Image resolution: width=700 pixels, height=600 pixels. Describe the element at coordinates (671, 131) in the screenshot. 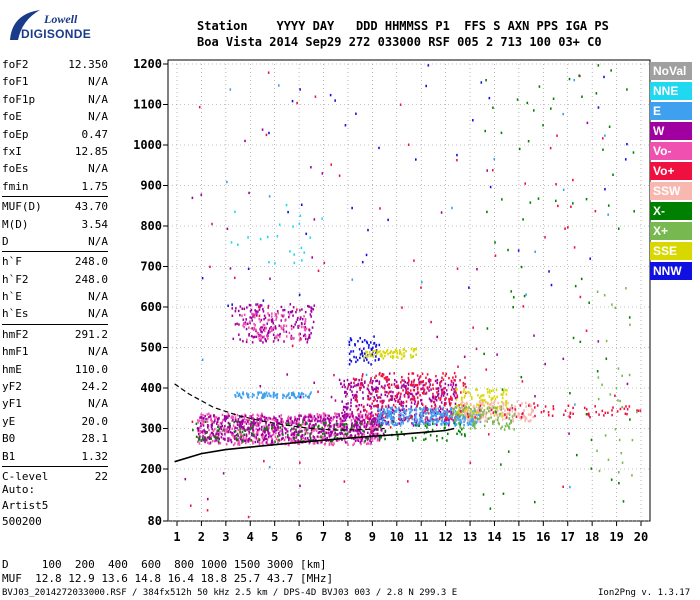

I see `legend-item: W` at that location.